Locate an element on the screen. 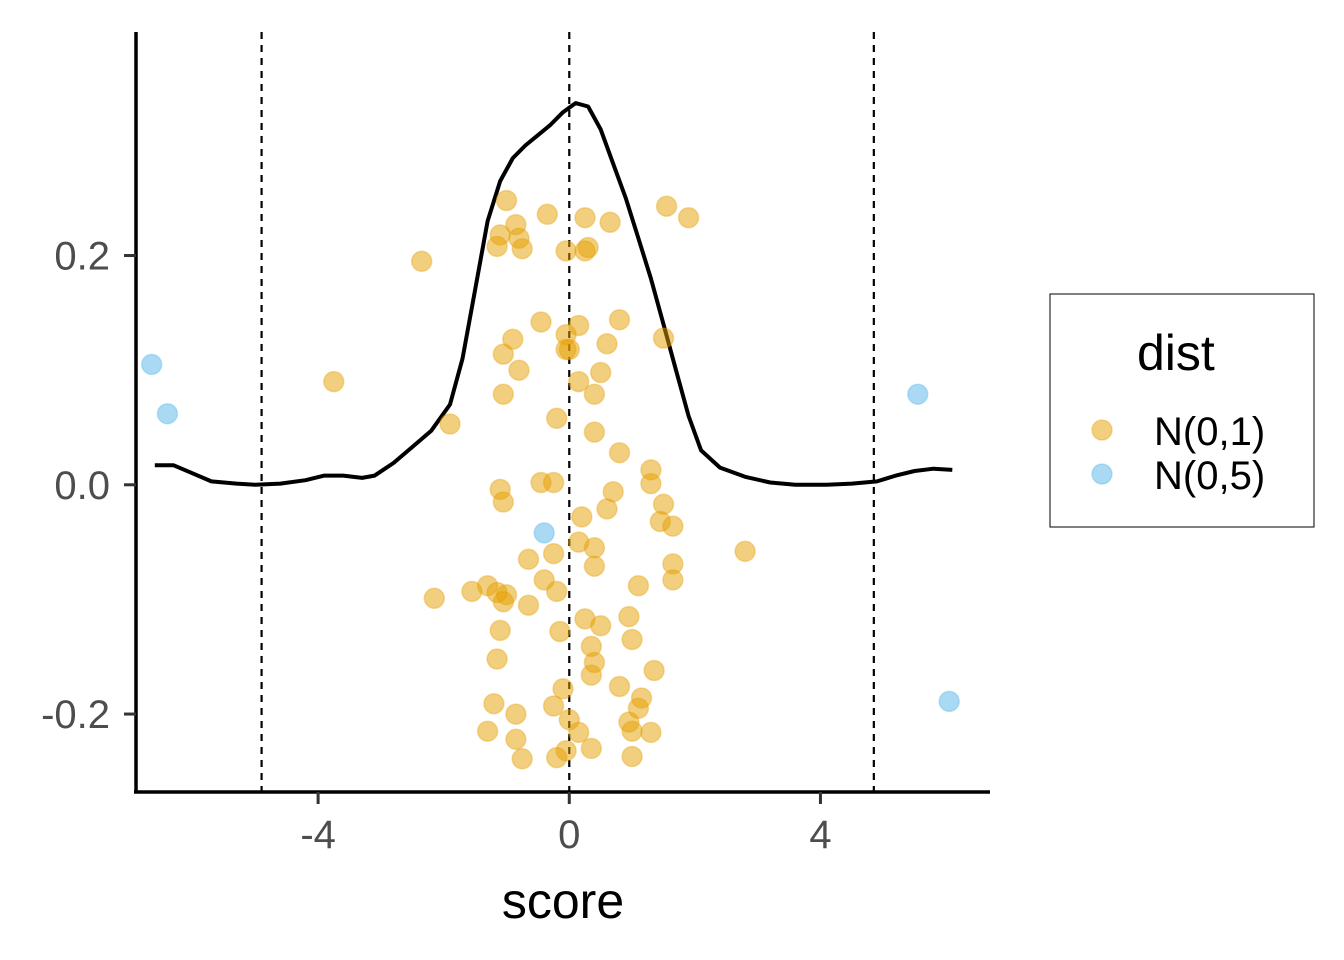 This screenshot has width=1344, height=960. y-tick-label: 0.0 is located at coordinates (82, 486).